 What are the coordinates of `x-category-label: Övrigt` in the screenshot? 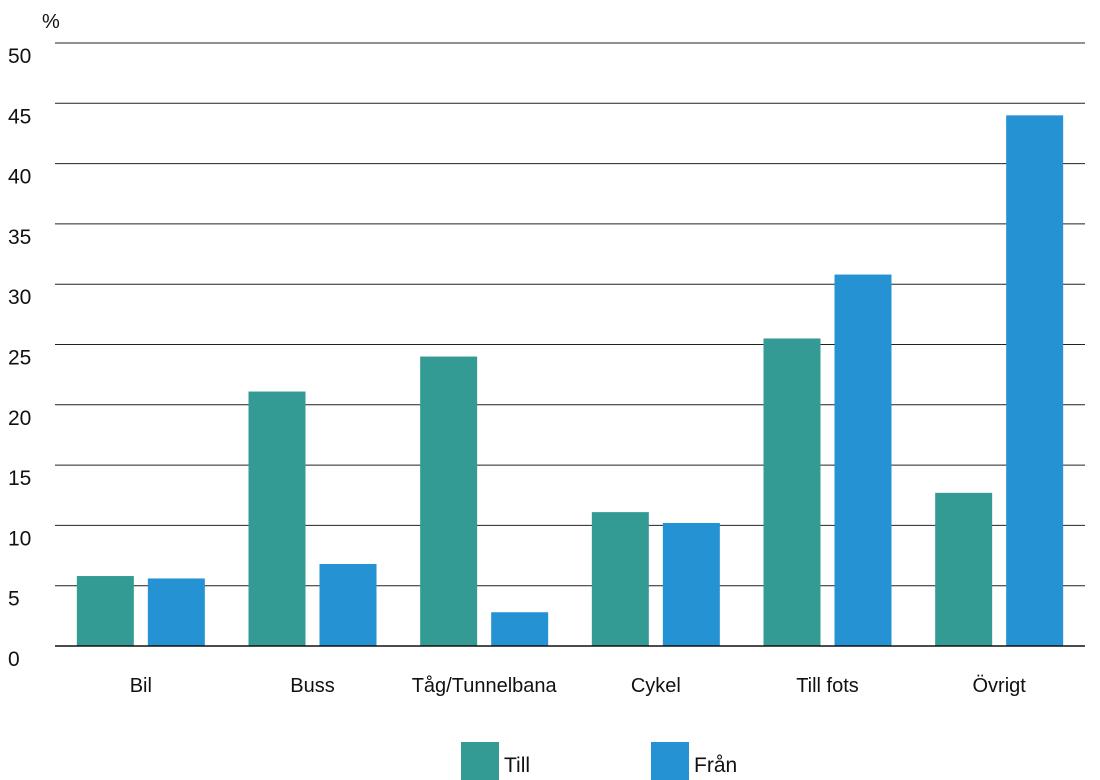 It's located at (999, 686).